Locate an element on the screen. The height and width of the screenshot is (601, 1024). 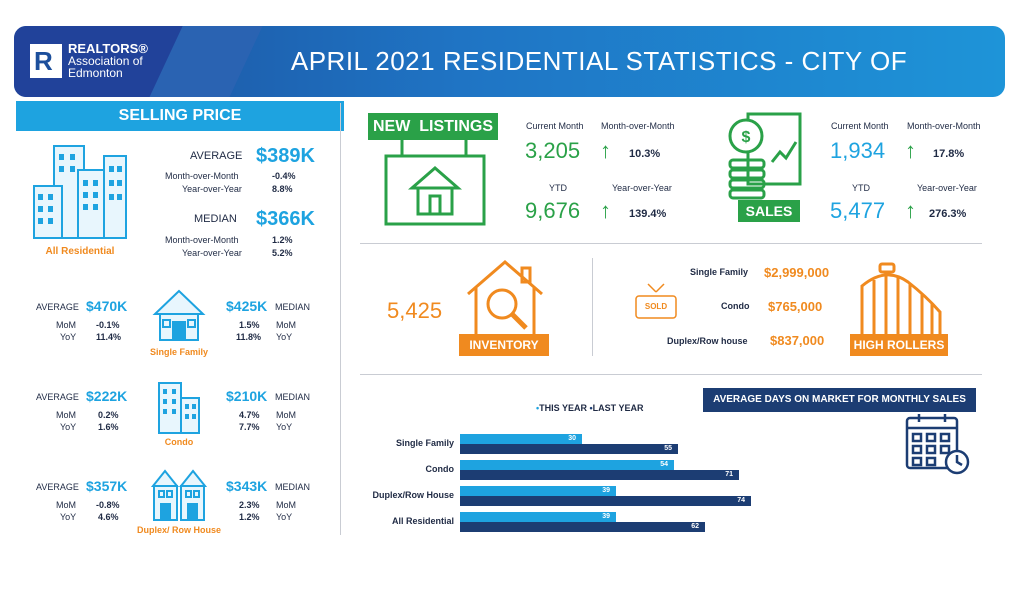
all-avg-mom-value: -0.4% is located at coordinates (284, 176).